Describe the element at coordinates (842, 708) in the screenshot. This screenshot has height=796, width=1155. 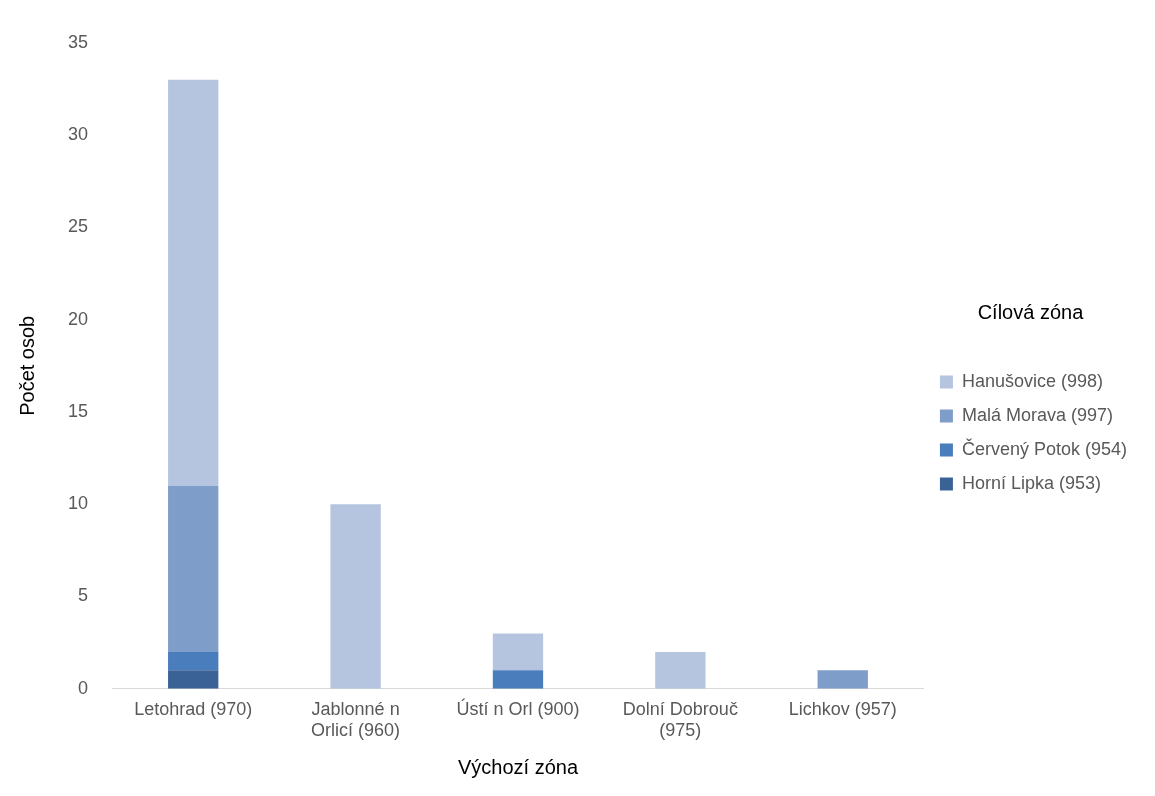
I see `x-tick-label: Lichkov (957)` at that location.